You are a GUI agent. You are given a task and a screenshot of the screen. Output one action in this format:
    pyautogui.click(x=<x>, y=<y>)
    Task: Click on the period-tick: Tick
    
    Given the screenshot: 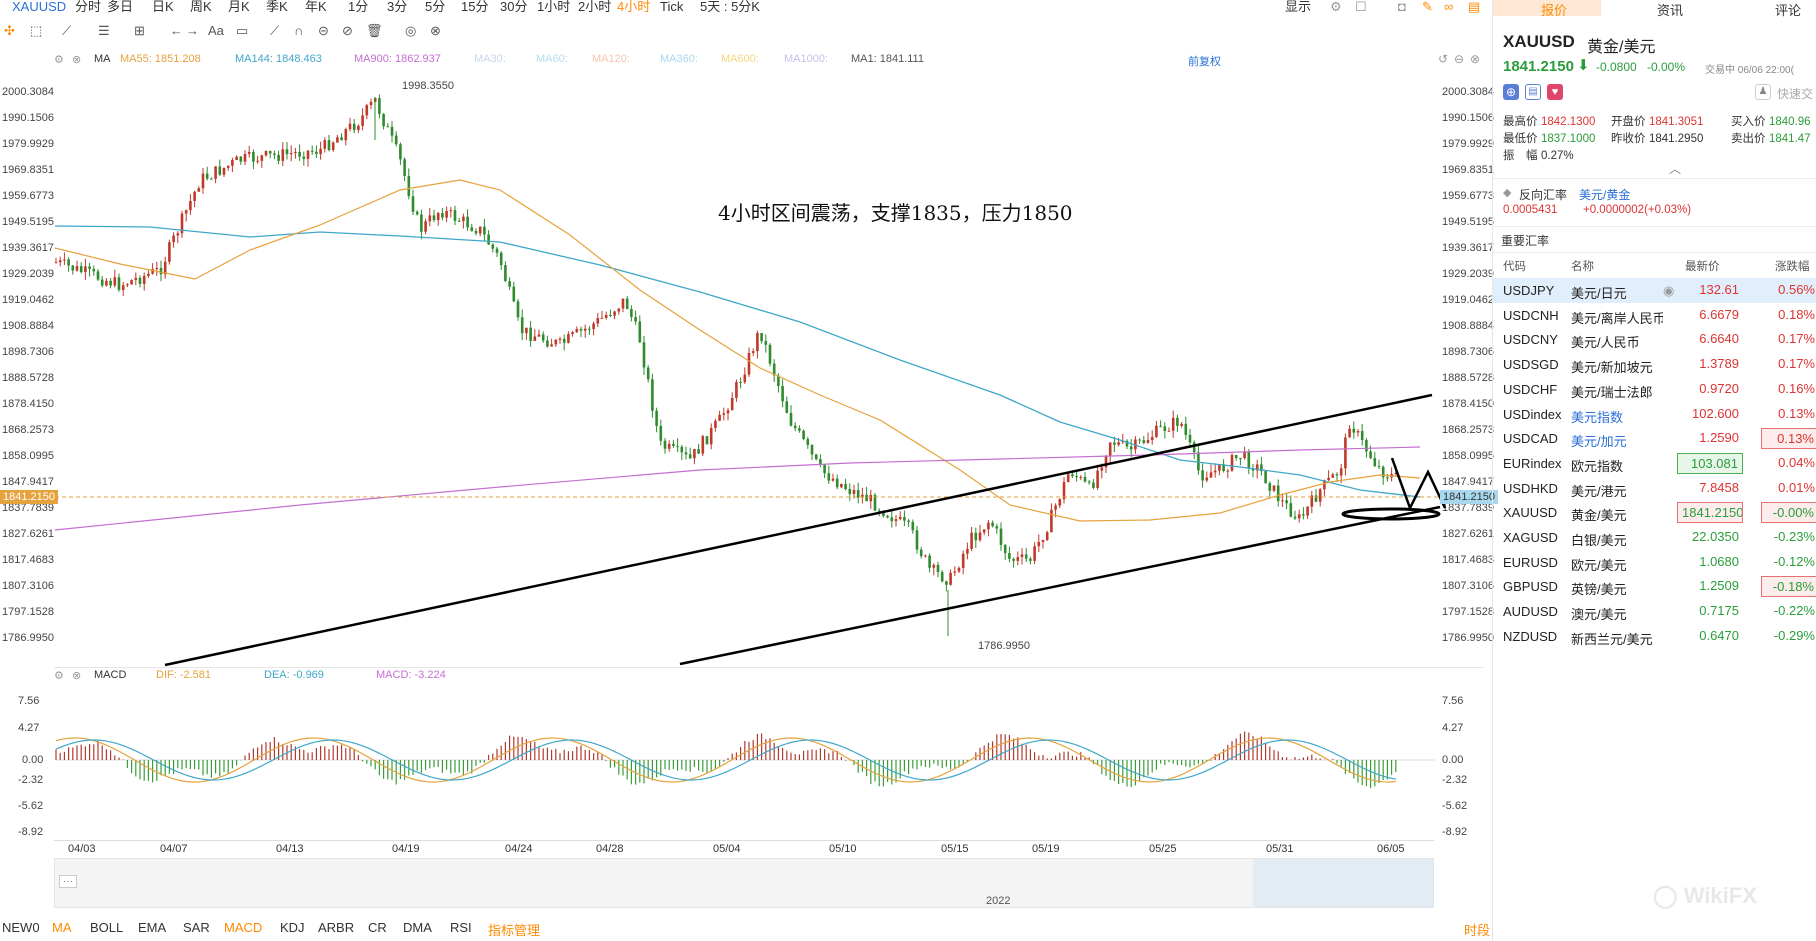 What is the action you would take?
    pyautogui.click(x=672, y=7)
    